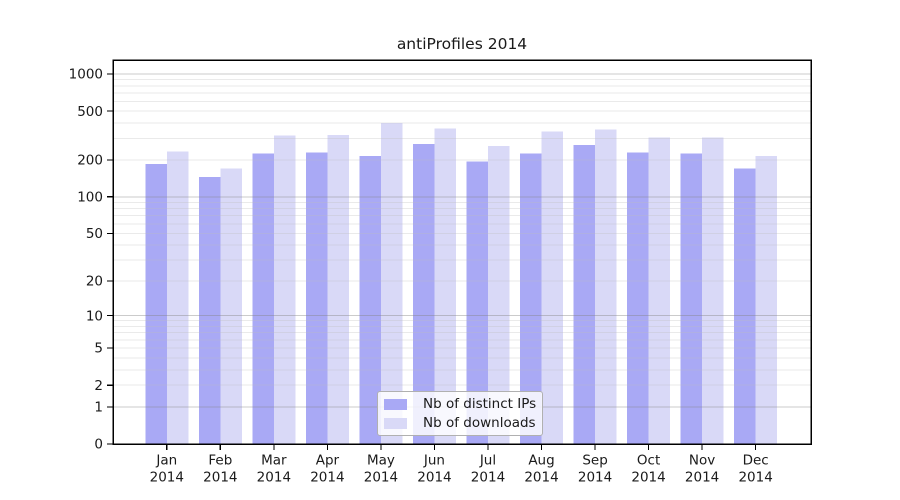  Describe the element at coordinates (541, 461) in the screenshot. I see `x-tick-label-month: Aug` at that location.